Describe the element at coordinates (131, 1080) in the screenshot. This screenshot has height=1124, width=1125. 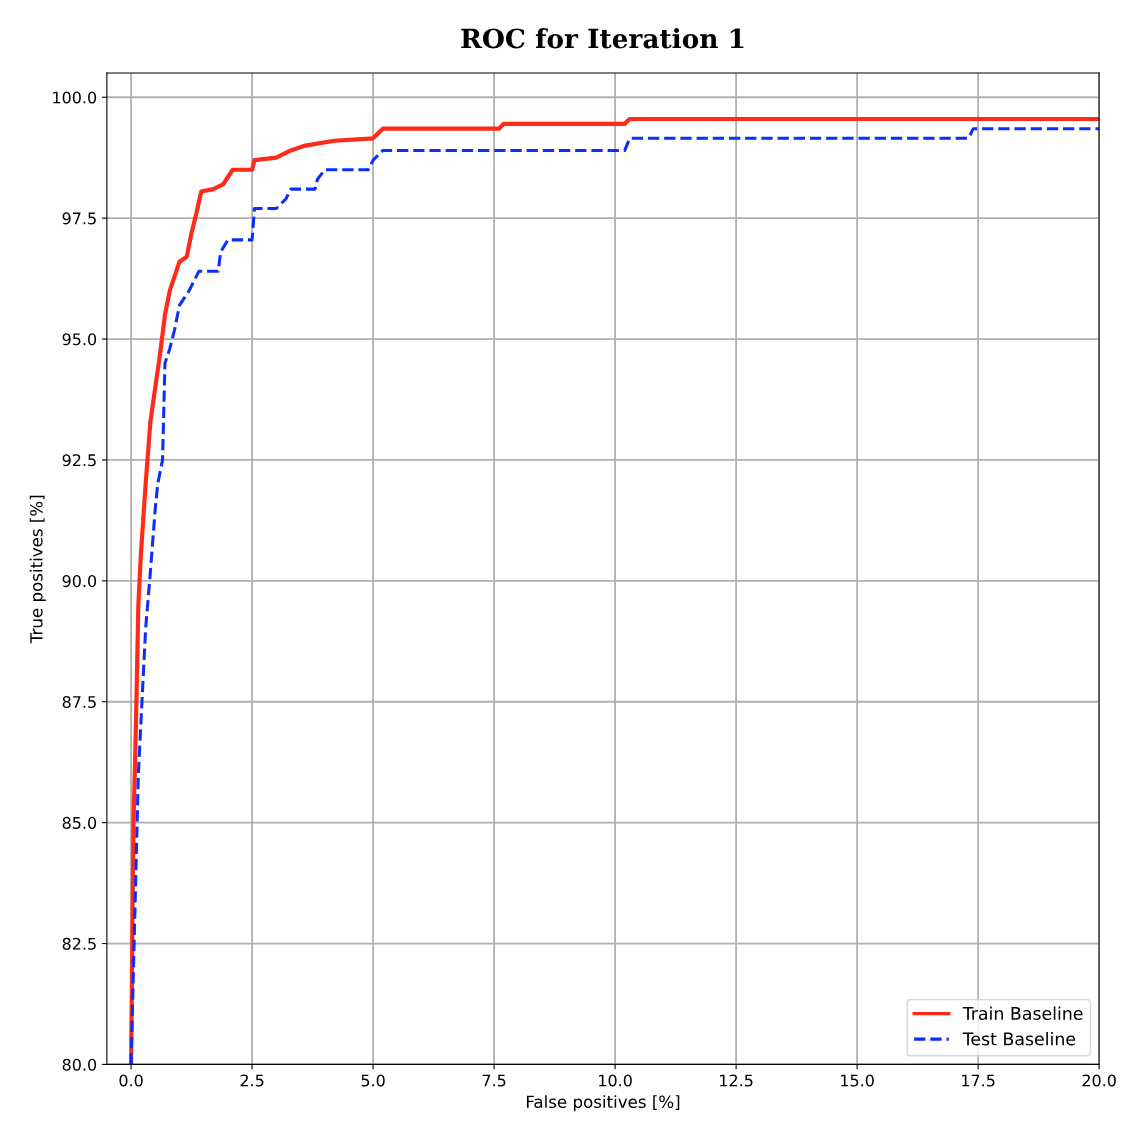
I see `x-tick-label: 0.0` at that location.